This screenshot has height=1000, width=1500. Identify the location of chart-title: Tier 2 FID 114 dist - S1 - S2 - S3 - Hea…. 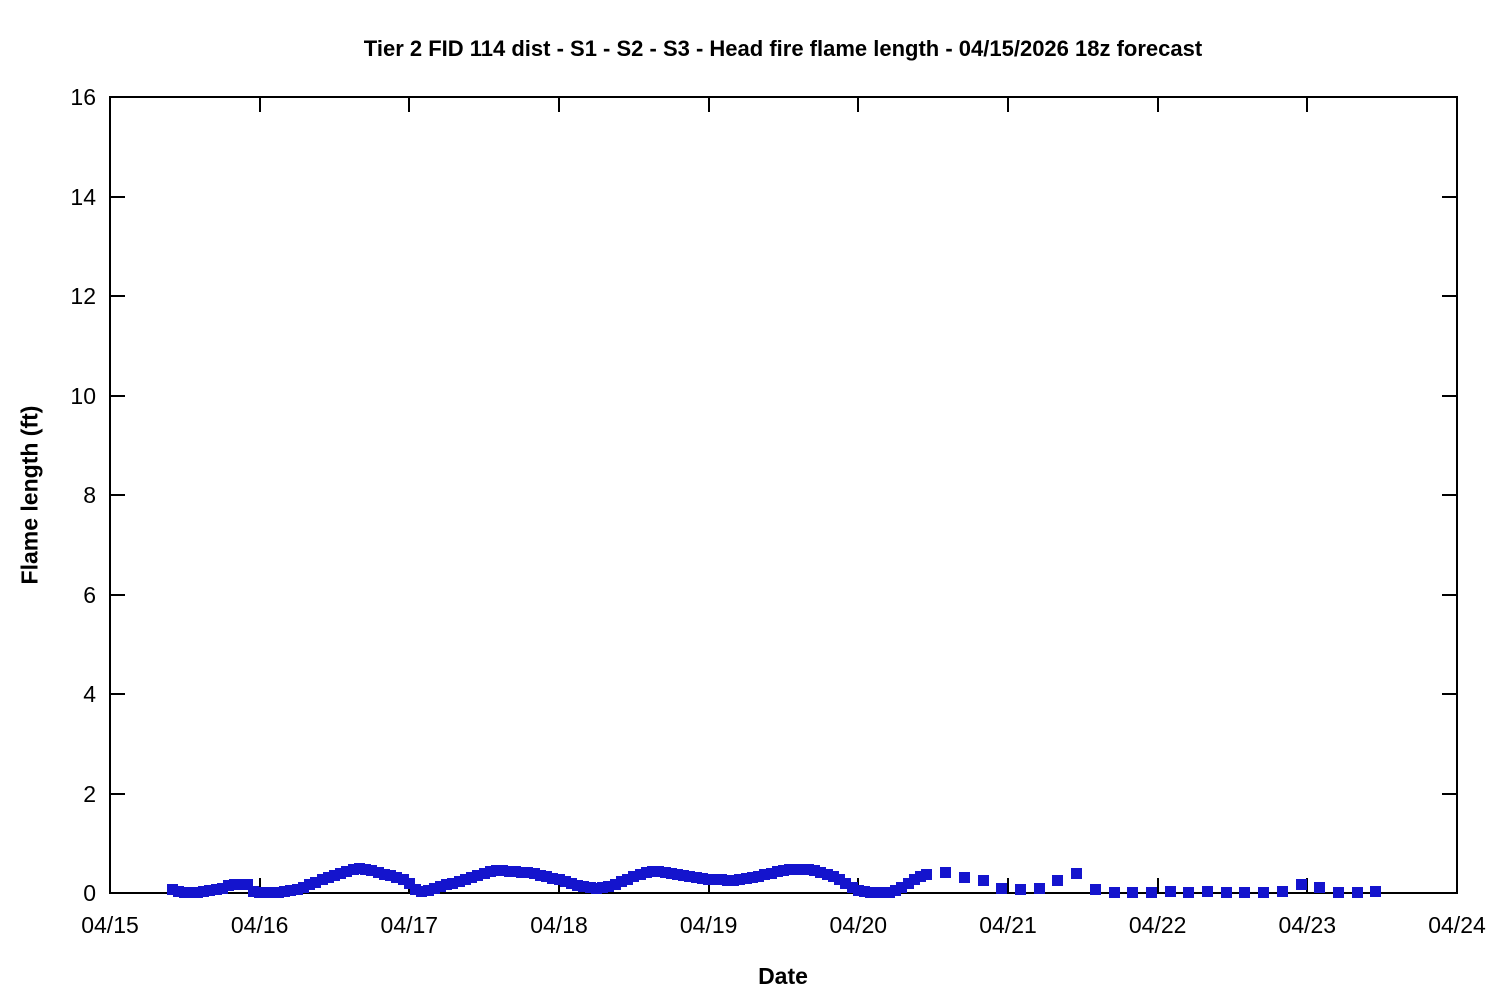
(783, 48).